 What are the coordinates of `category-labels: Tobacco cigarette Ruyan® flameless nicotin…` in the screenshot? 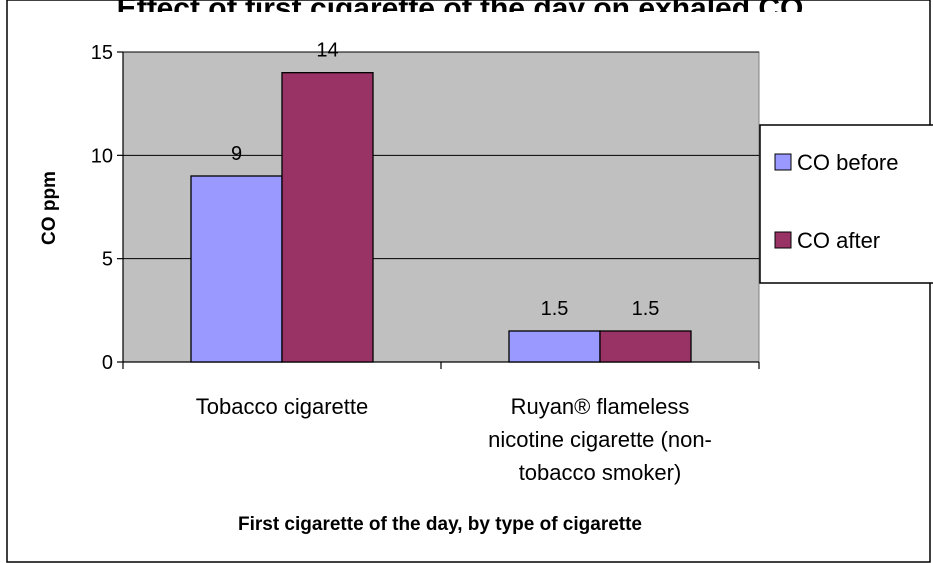 It's located at (454, 439).